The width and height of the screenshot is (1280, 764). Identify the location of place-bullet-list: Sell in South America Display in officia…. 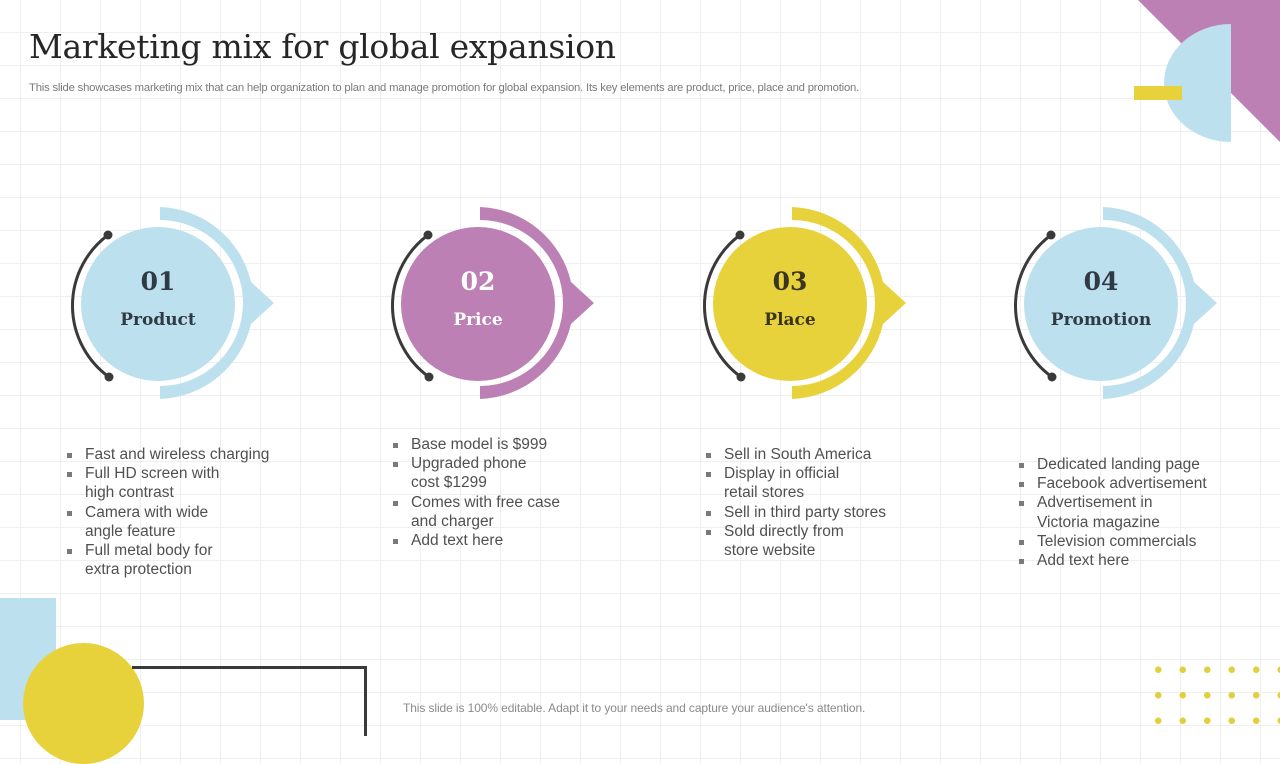
(795, 502).